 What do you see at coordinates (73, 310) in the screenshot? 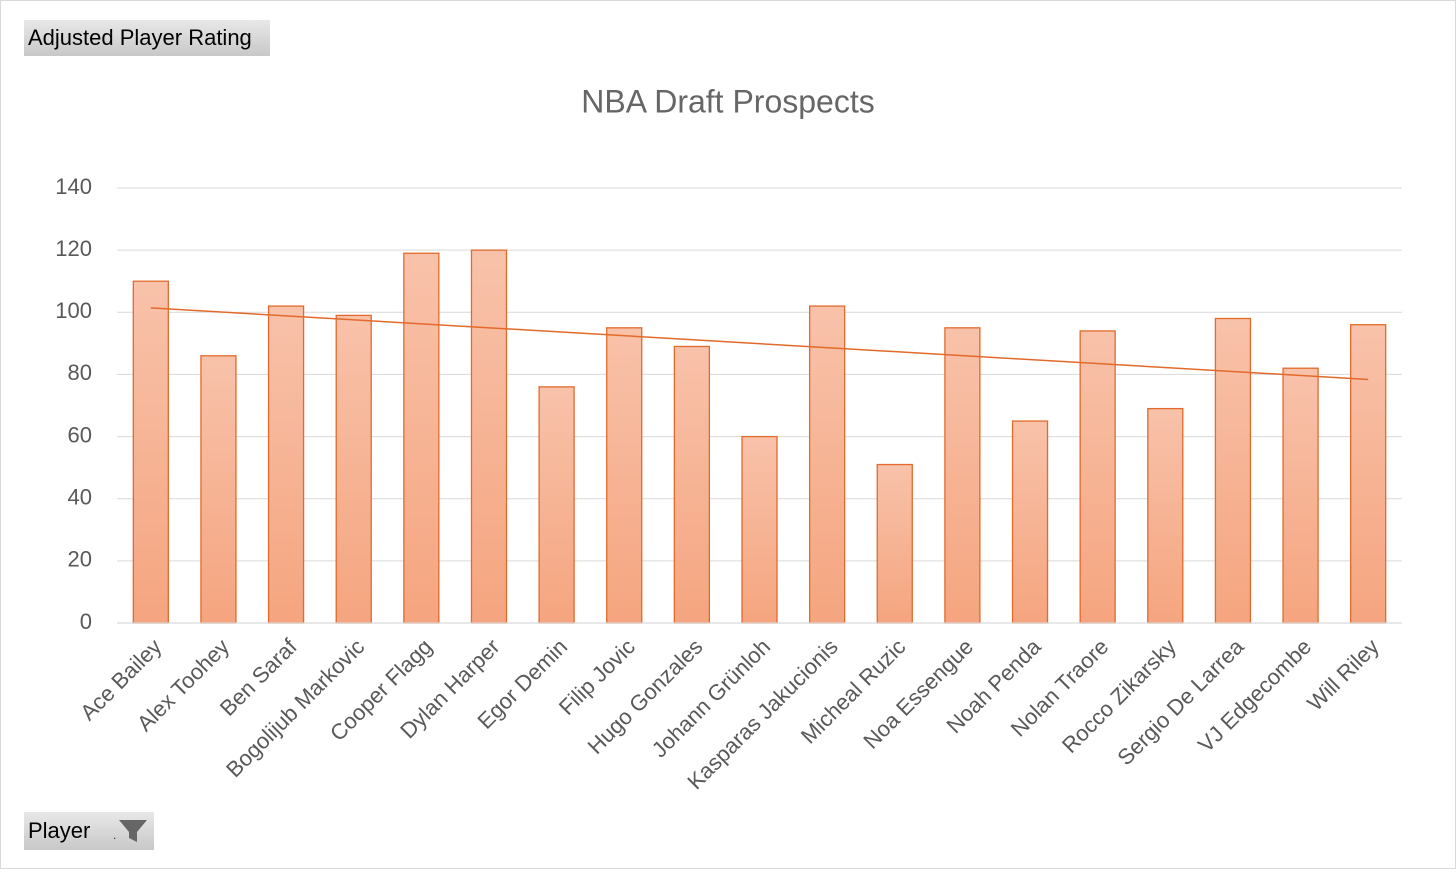
I see `y-tick-label: 100` at bounding box center [73, 310].